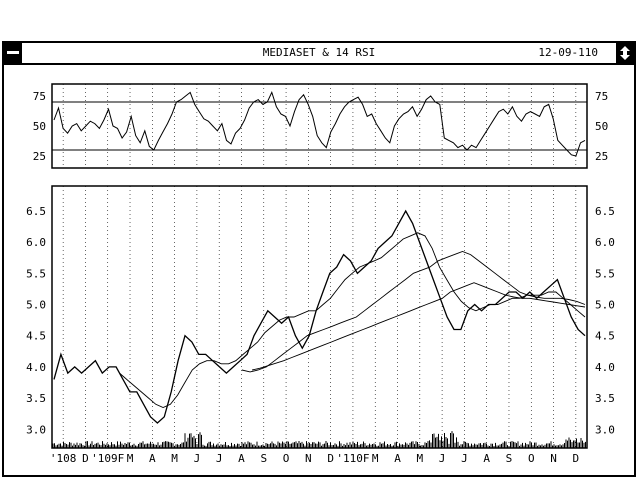  Describe the element at coordinates (36, 242) in the screenshot. I see `price-ytick-left: 6.0` at that location.